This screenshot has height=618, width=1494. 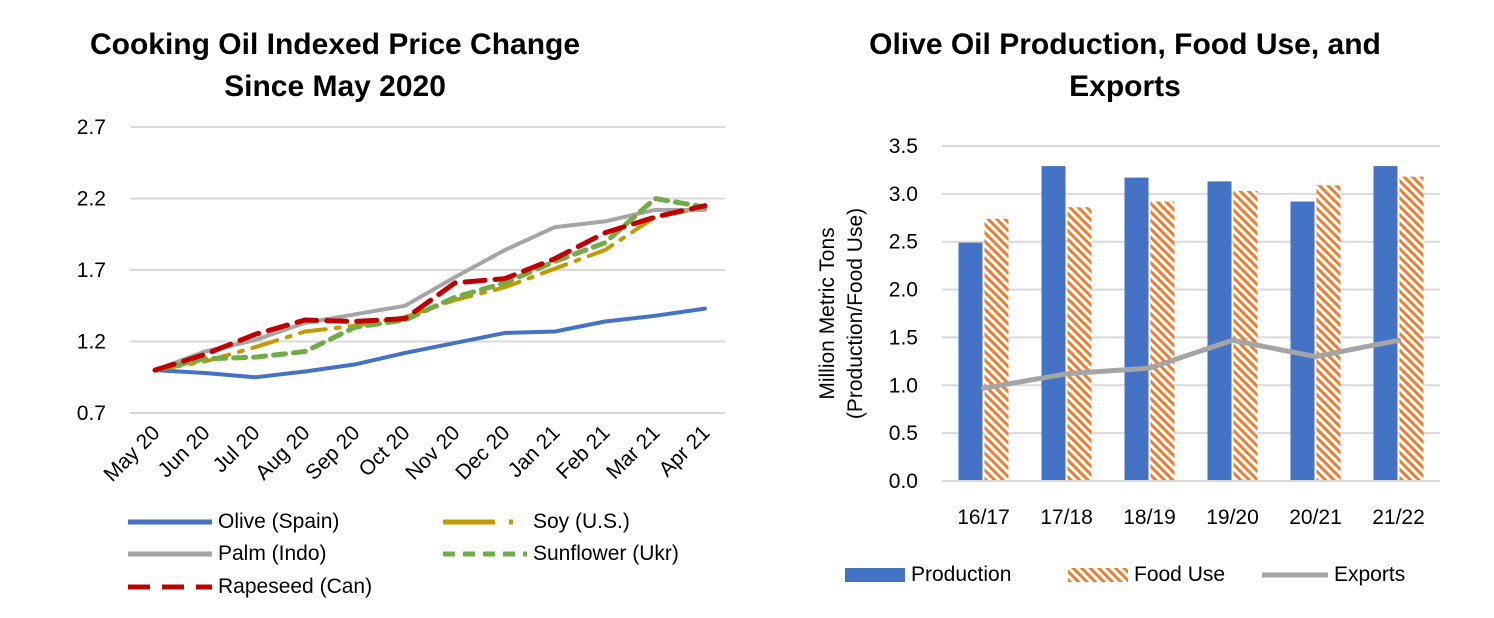 I want to click on series-line-palm-indo, so click(x=430, y=290).